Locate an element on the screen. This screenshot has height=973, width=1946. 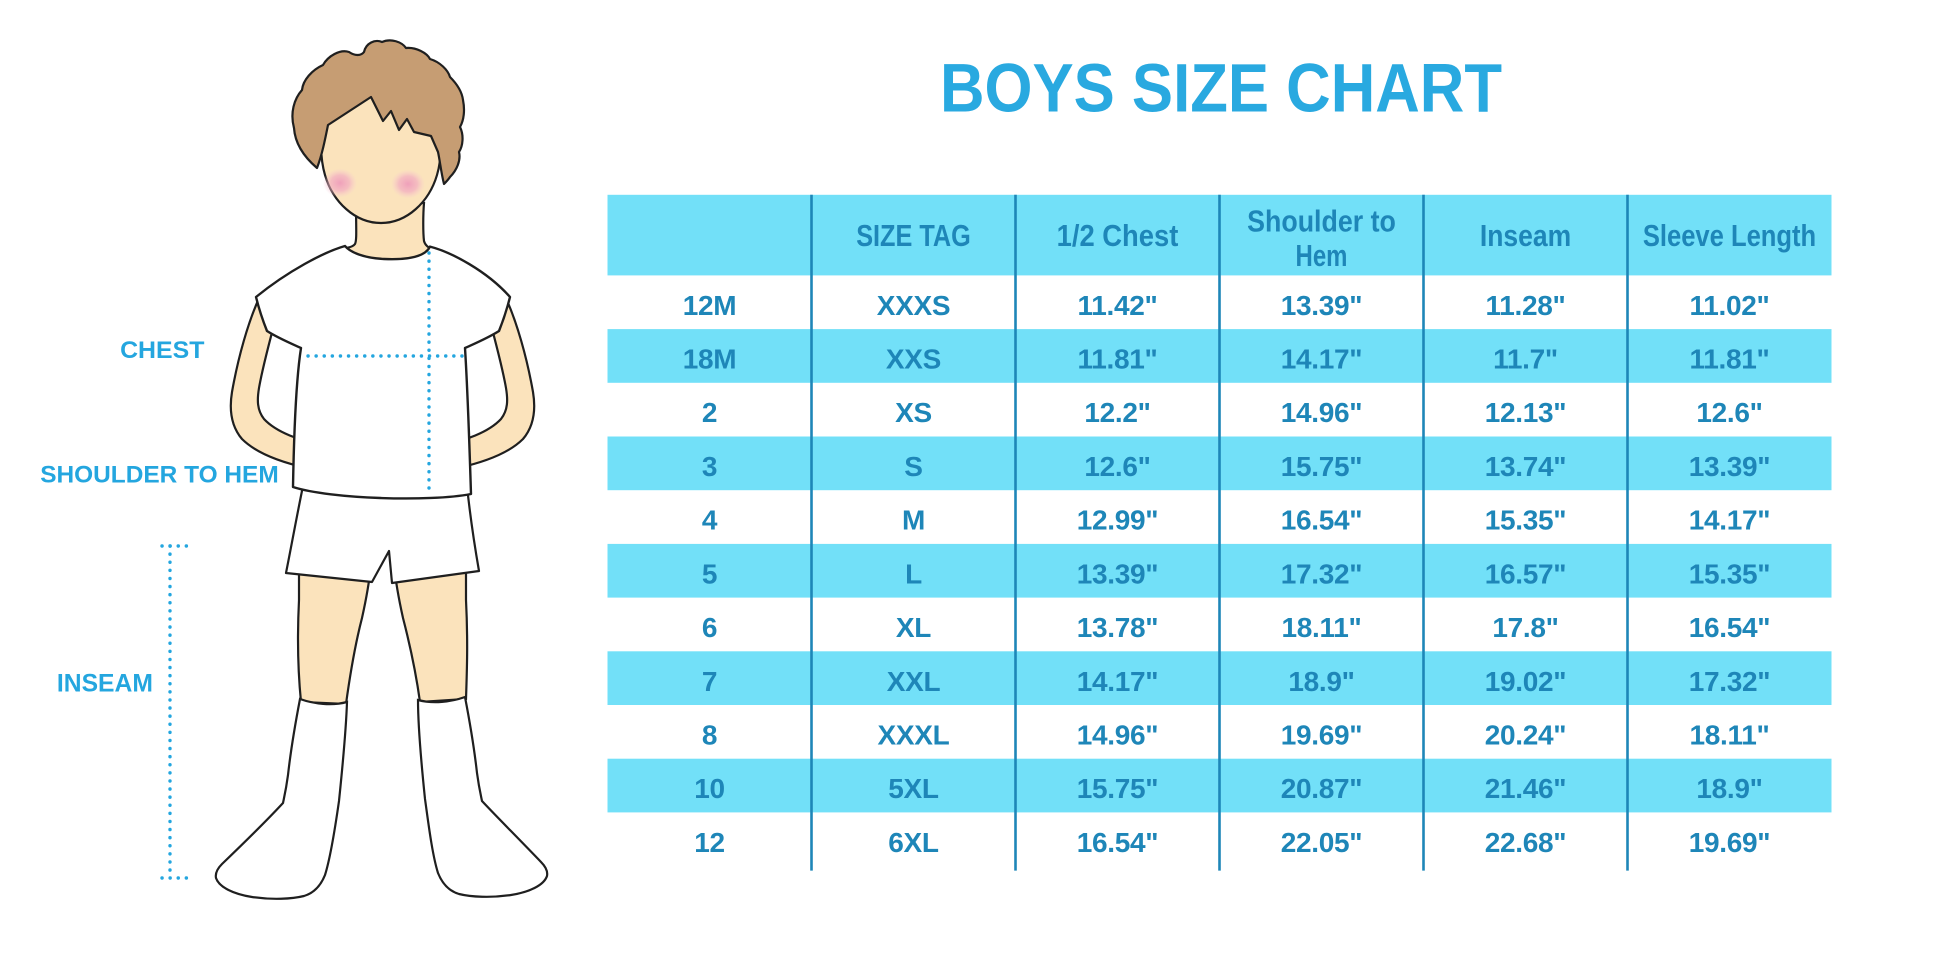
svg-text: 12M is located at coordinates (710, 305).